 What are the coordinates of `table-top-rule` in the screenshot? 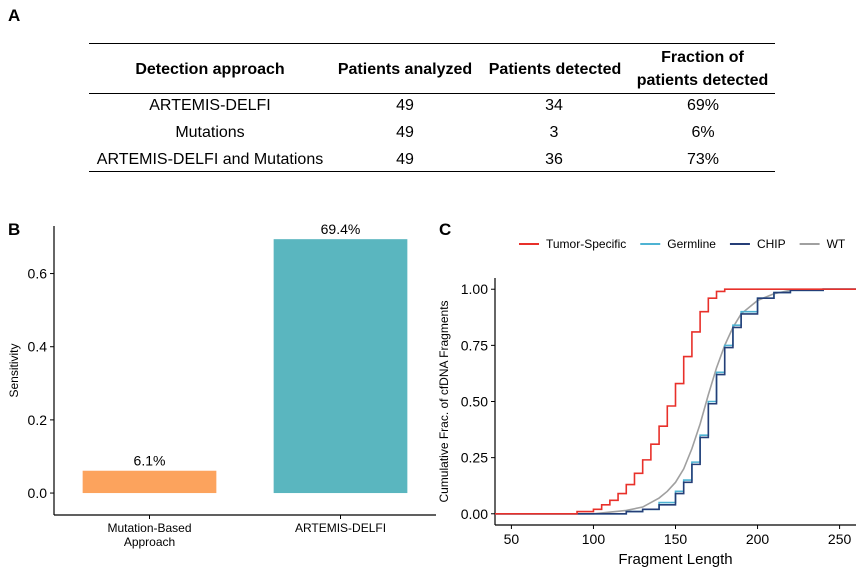 It's located at (432, 43).